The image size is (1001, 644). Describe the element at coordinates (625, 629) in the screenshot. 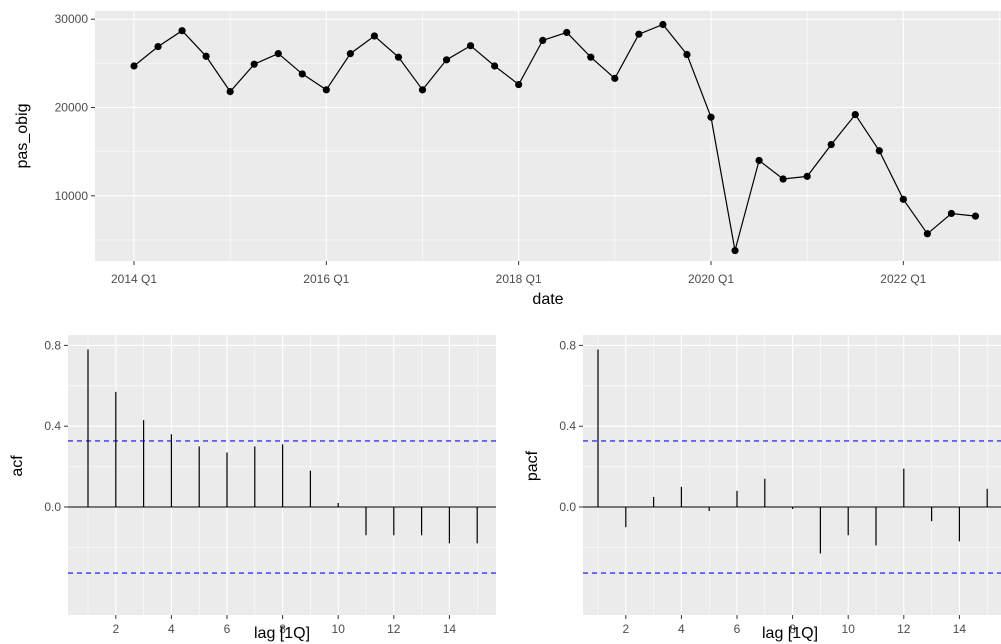

I see `pacf-x-tick-label: 2` at that location.